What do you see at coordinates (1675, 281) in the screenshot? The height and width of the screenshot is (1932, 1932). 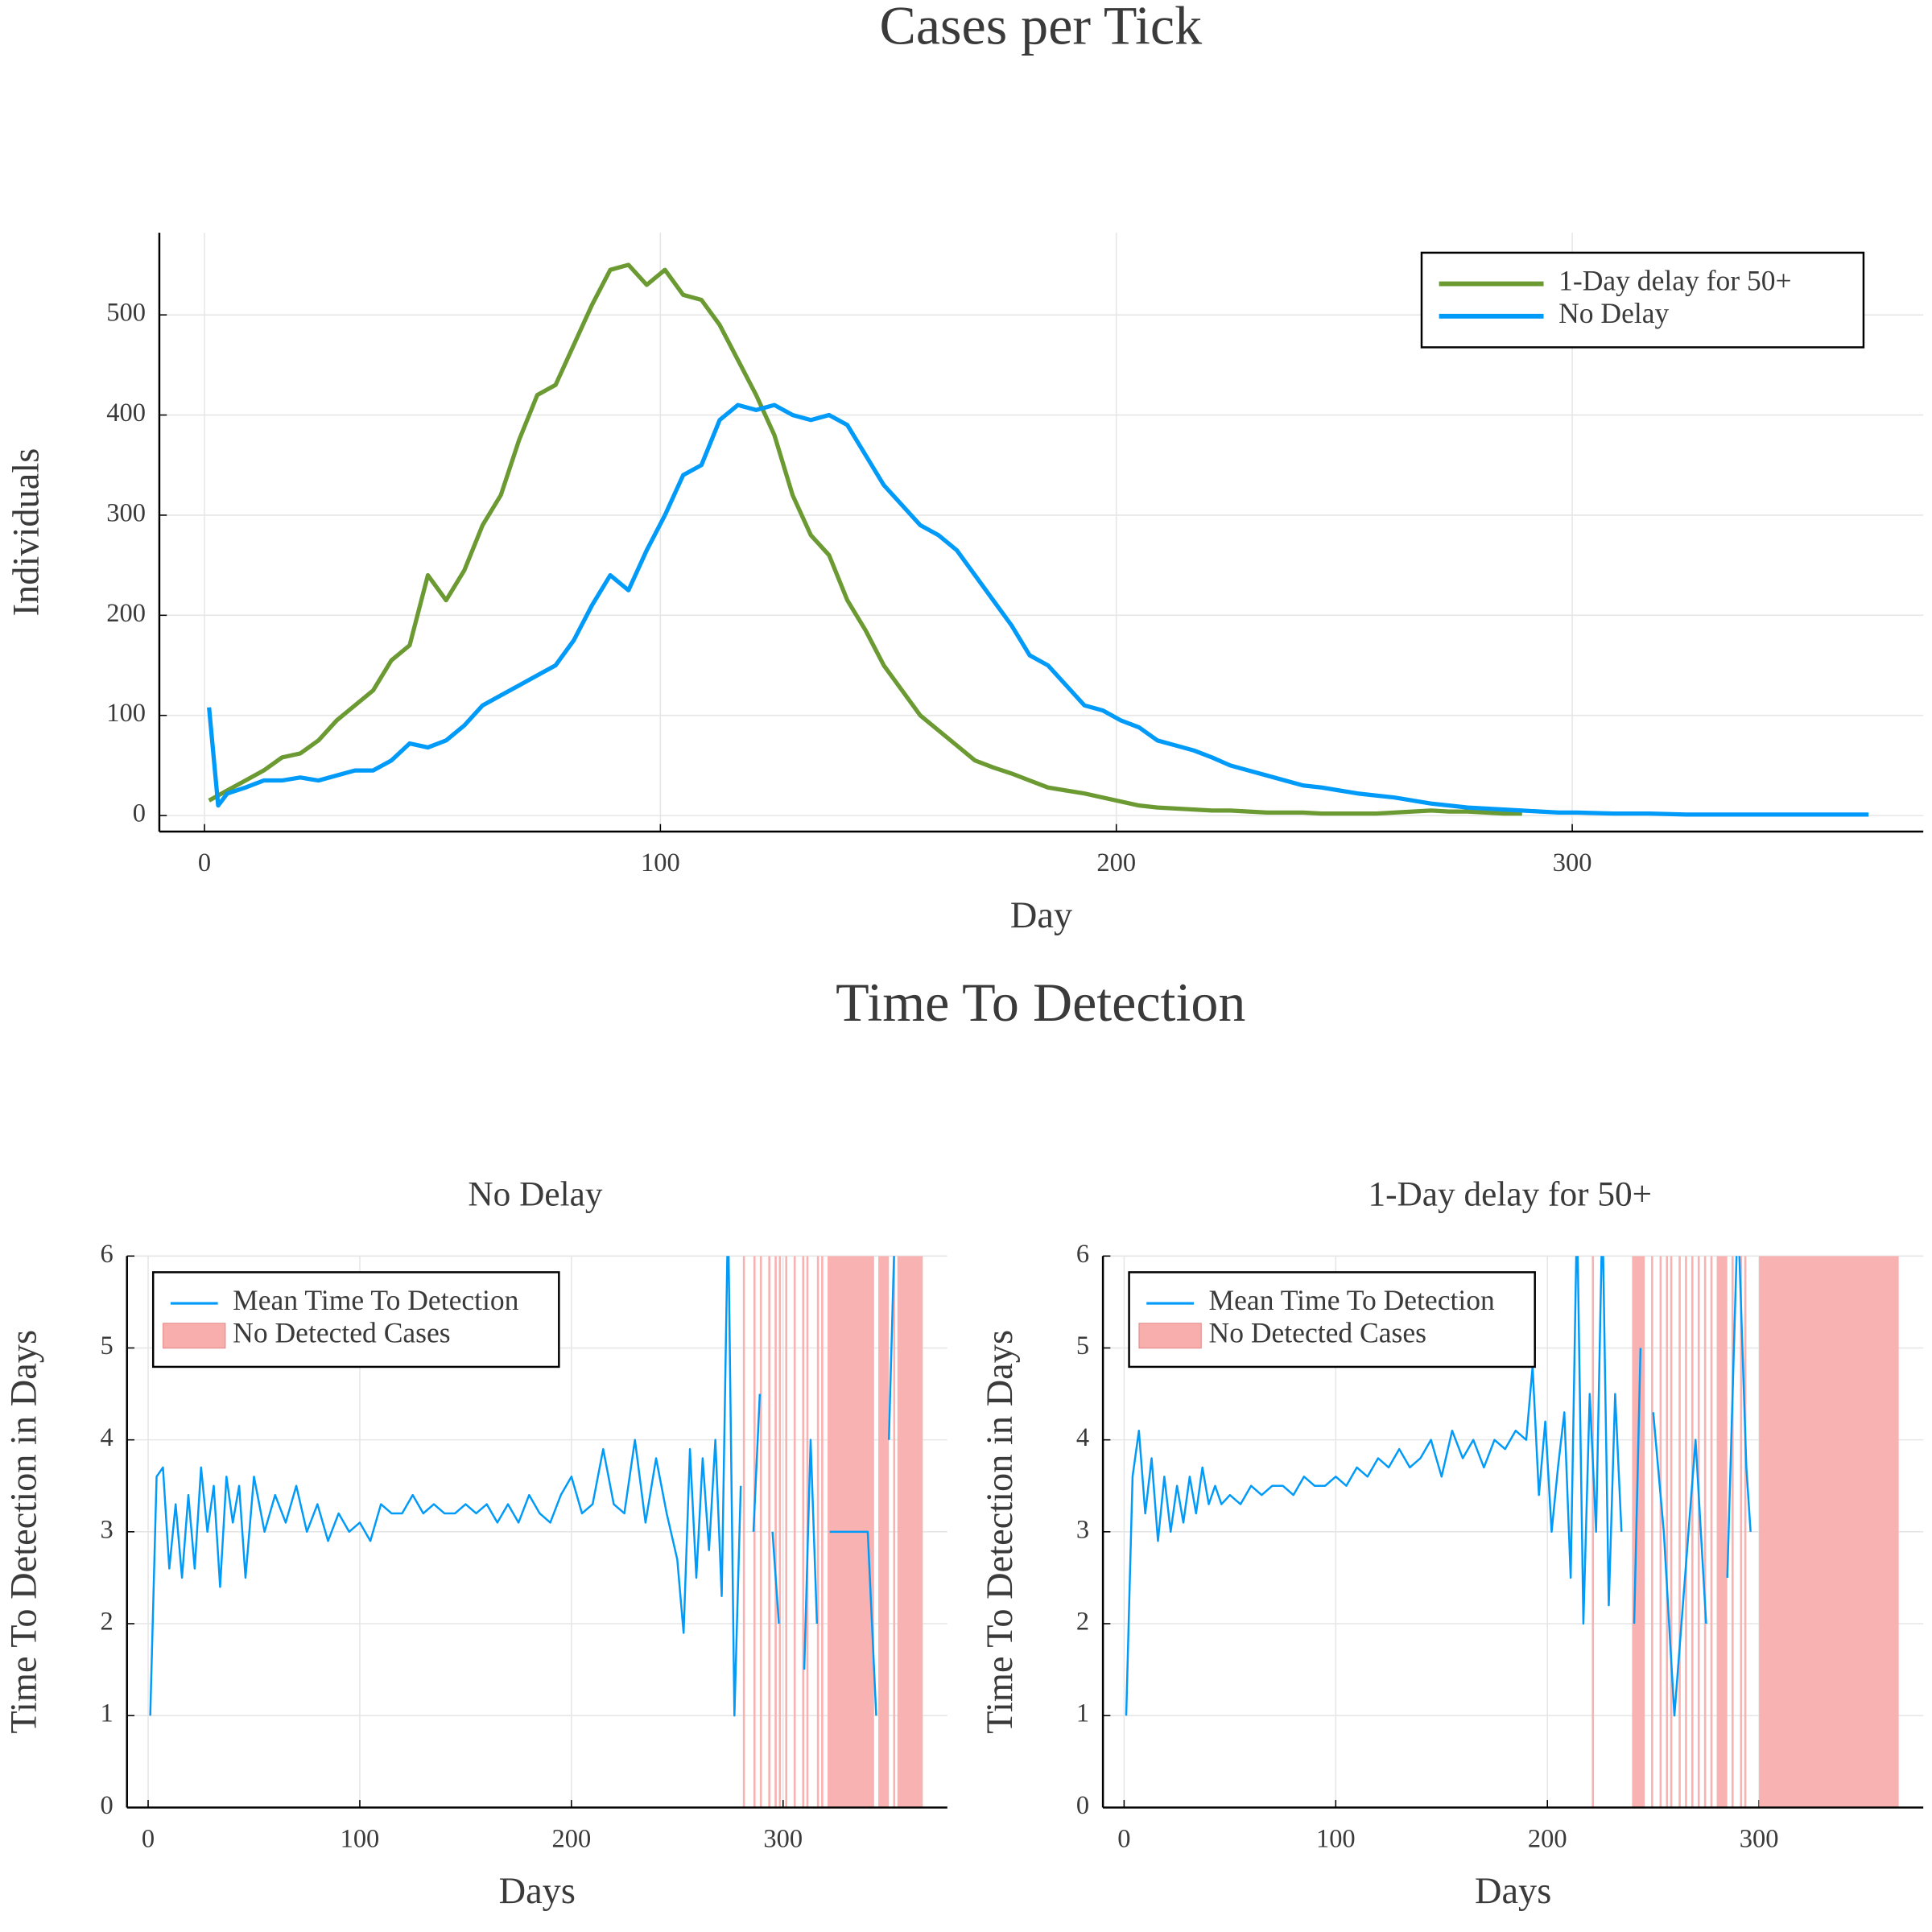 I see `legend-label: 1-Day delay for 50+` at bounding box center [1675, 281].